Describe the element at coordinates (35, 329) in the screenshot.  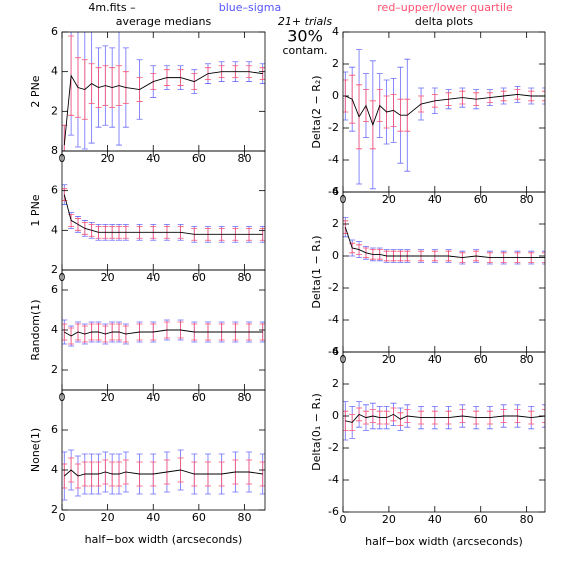
I see `y-axis-label: Random(1)` at that location.